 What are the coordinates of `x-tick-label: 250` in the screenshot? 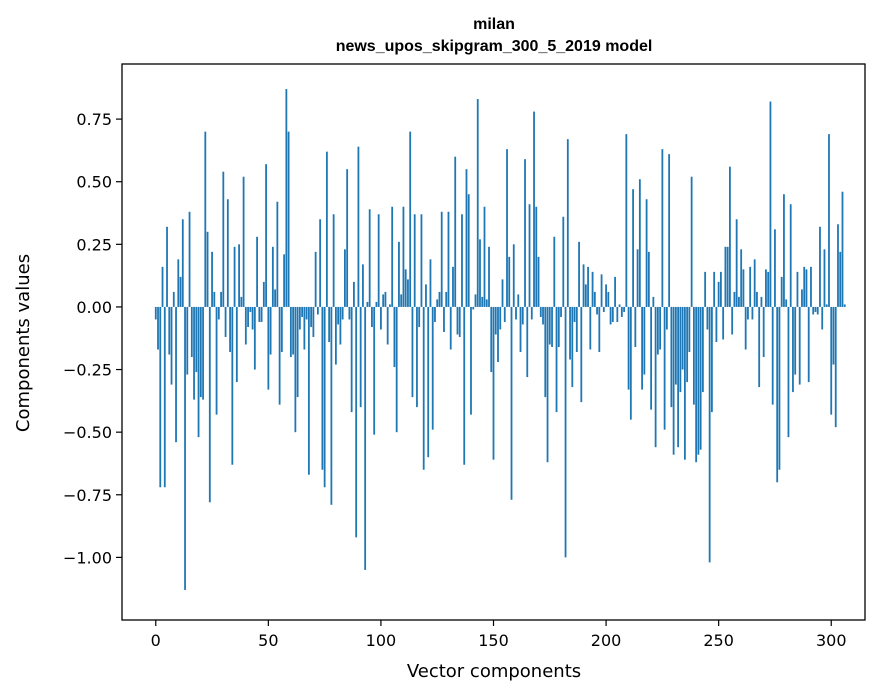 It's located at (718, 640).